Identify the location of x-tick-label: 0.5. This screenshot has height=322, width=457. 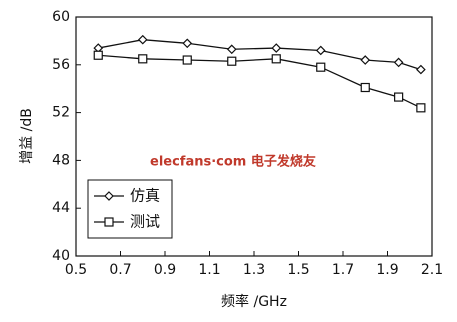
(76, 270).